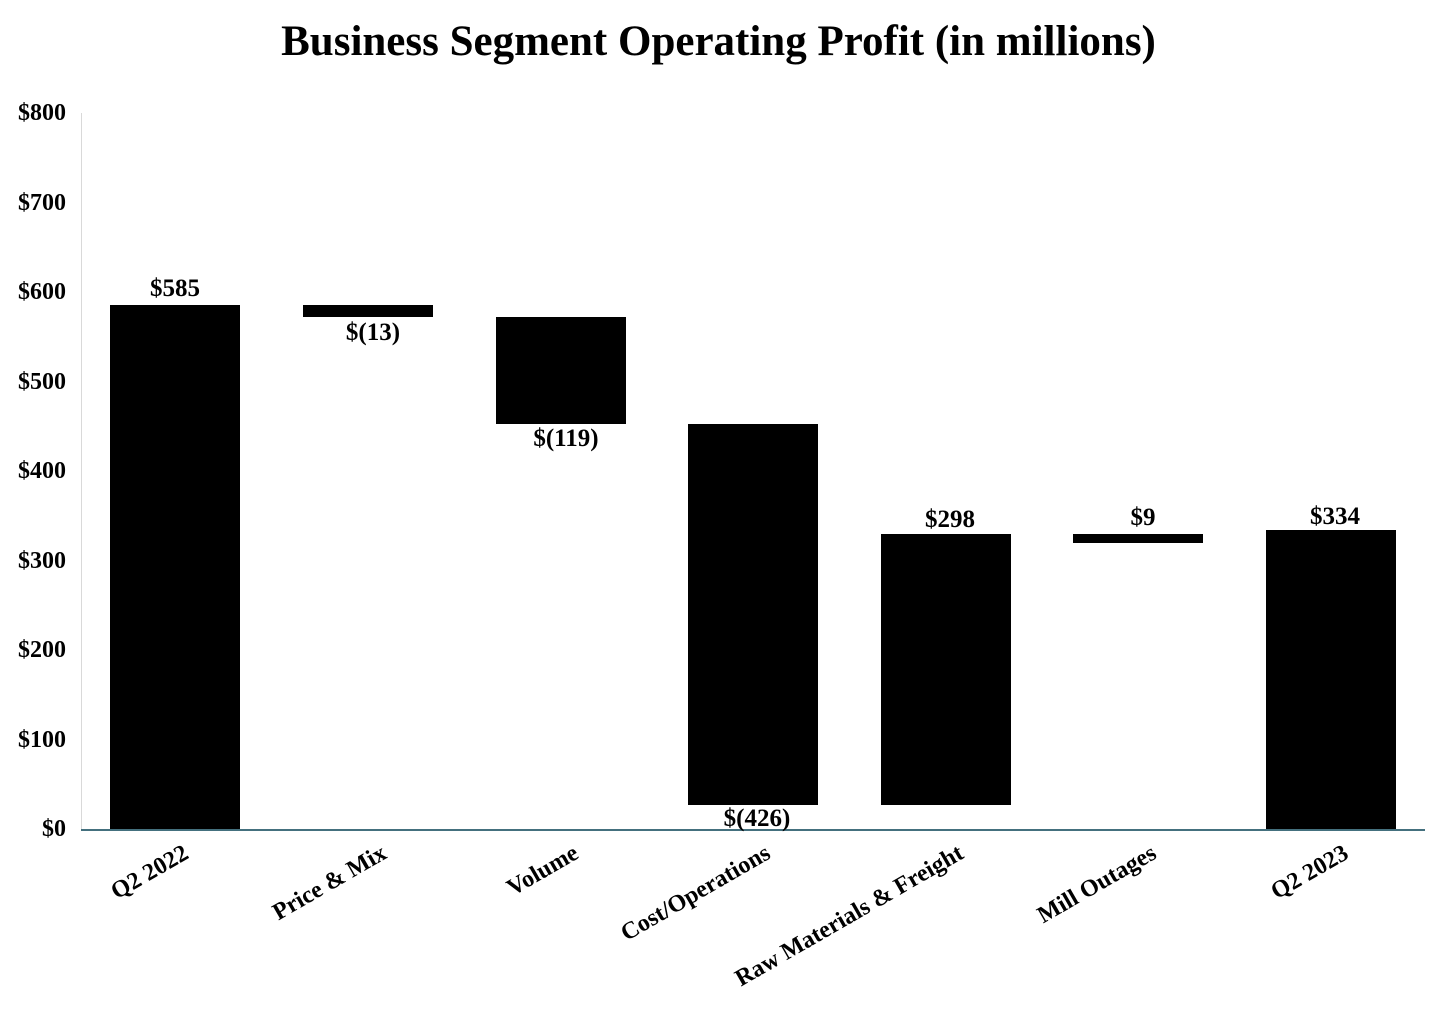 The width and height of the screenshot is (1437, 1026). Describe the element at coordinates (368, 311) in the screenshot. I see `bar-price-mix` at that location.